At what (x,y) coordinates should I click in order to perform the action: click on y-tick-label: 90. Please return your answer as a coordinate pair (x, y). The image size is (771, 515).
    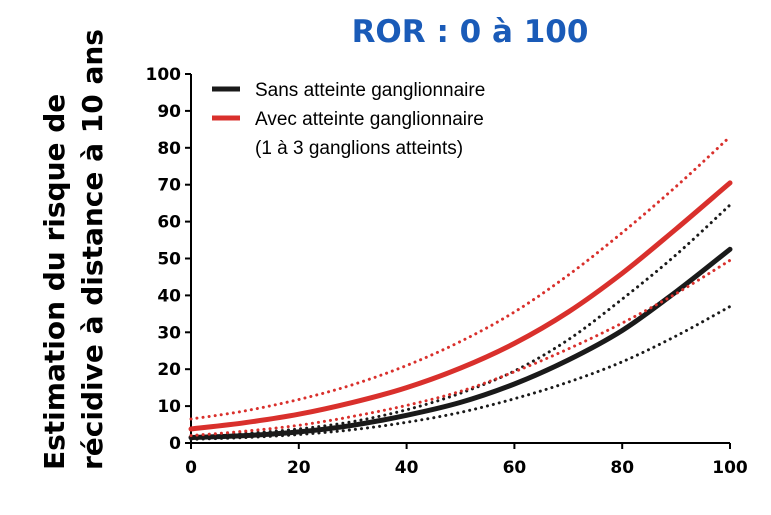
    Looking at the image, I should click on (169, 112).